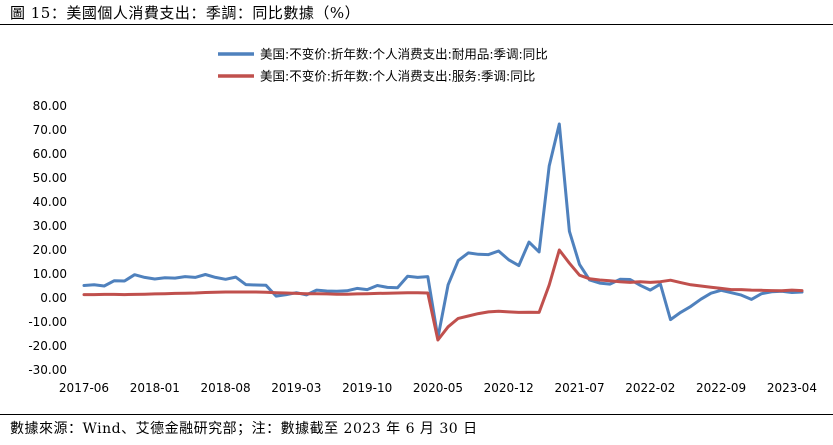  Describe the element at coordinates (50, 202) in the screenshot. I see `y-tick-label: 40.00` at that location.